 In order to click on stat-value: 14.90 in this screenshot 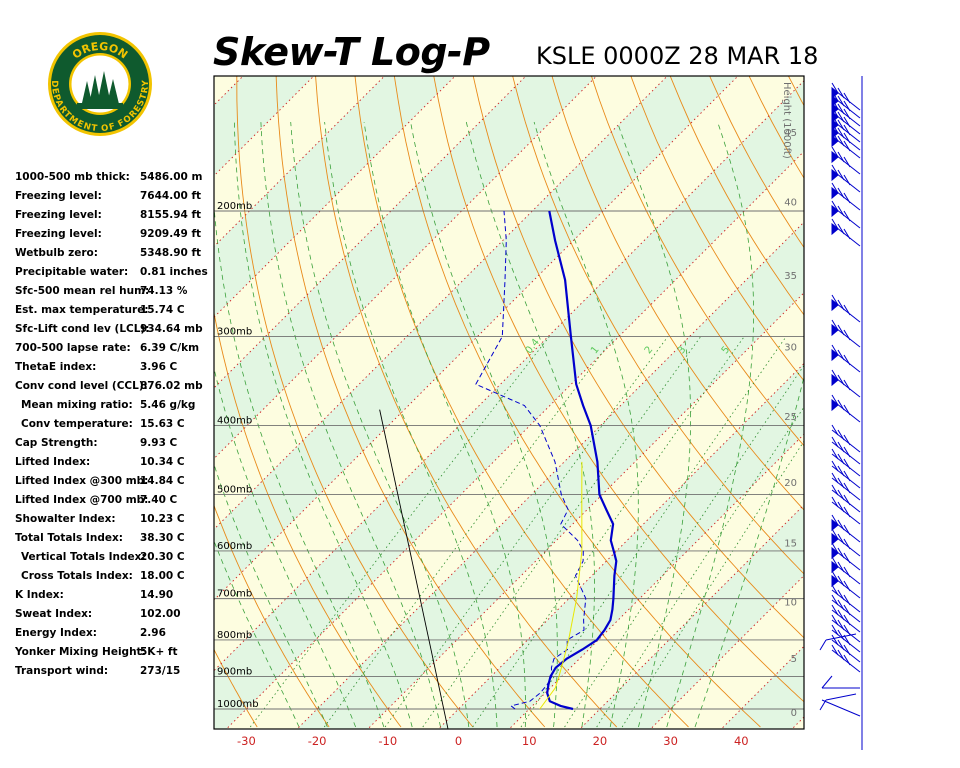, I will do `click(157, 595)`.